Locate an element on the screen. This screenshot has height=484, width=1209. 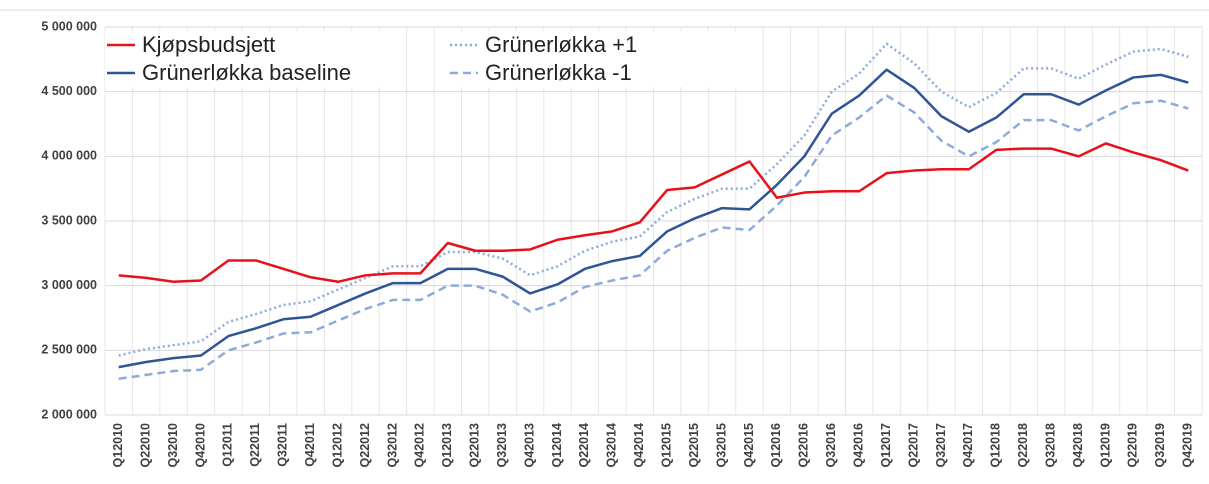
x-tick-label: Q22015 is located at coordinates (694, 445).